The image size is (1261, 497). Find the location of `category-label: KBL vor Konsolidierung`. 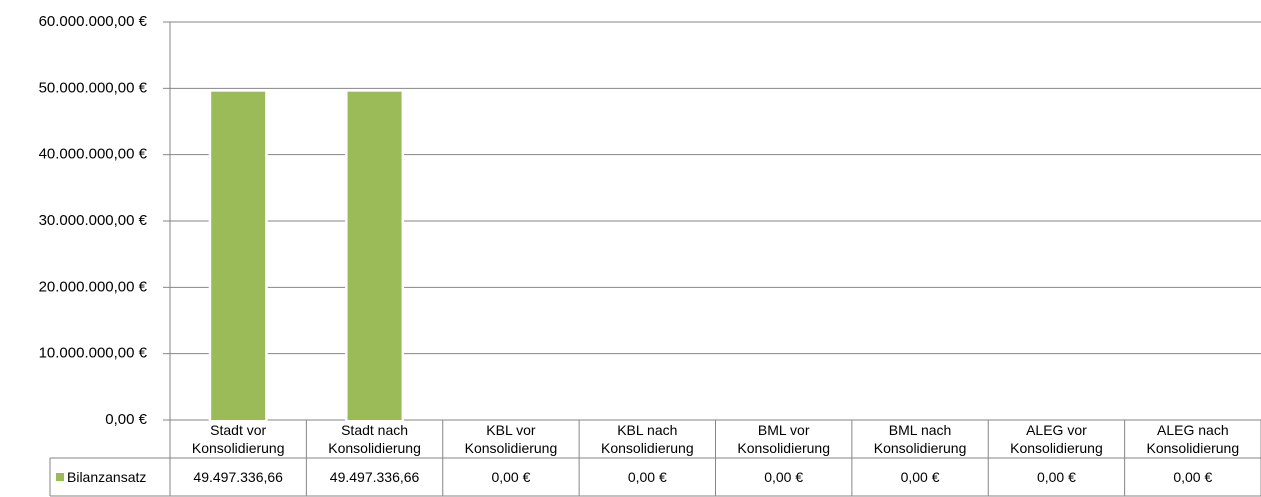

category-label: KBL vor Konsolidierung is located at coordinates (511, 439).